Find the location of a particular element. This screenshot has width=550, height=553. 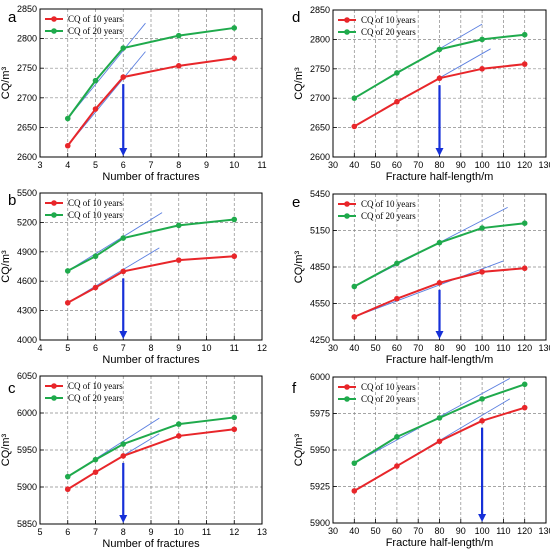

y-tick-label: 5200 is located at coordinates (27, 222).